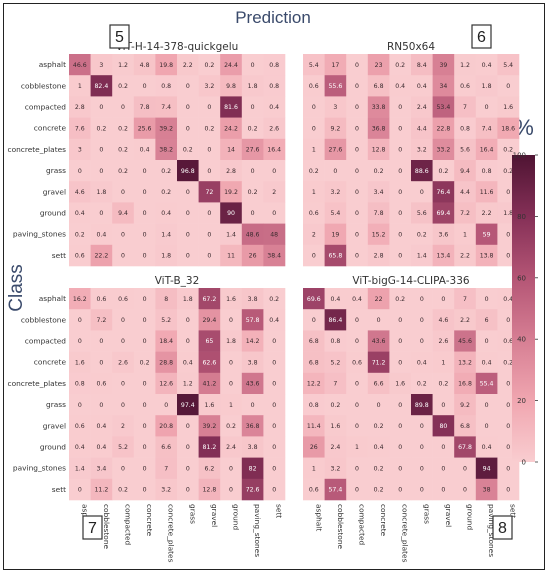 The image size is (550, 575). Describe the element at coordinates (210, 320) in the screenshot. I see `cell-value: 29.4` at that location.